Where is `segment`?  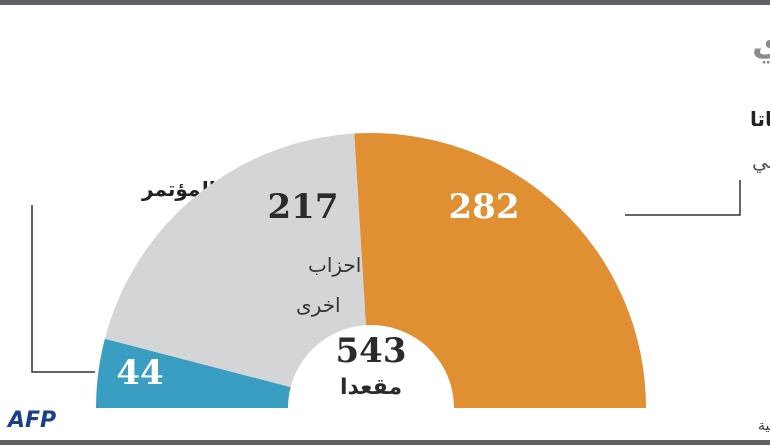
segment is located at coordinates (193, 373).